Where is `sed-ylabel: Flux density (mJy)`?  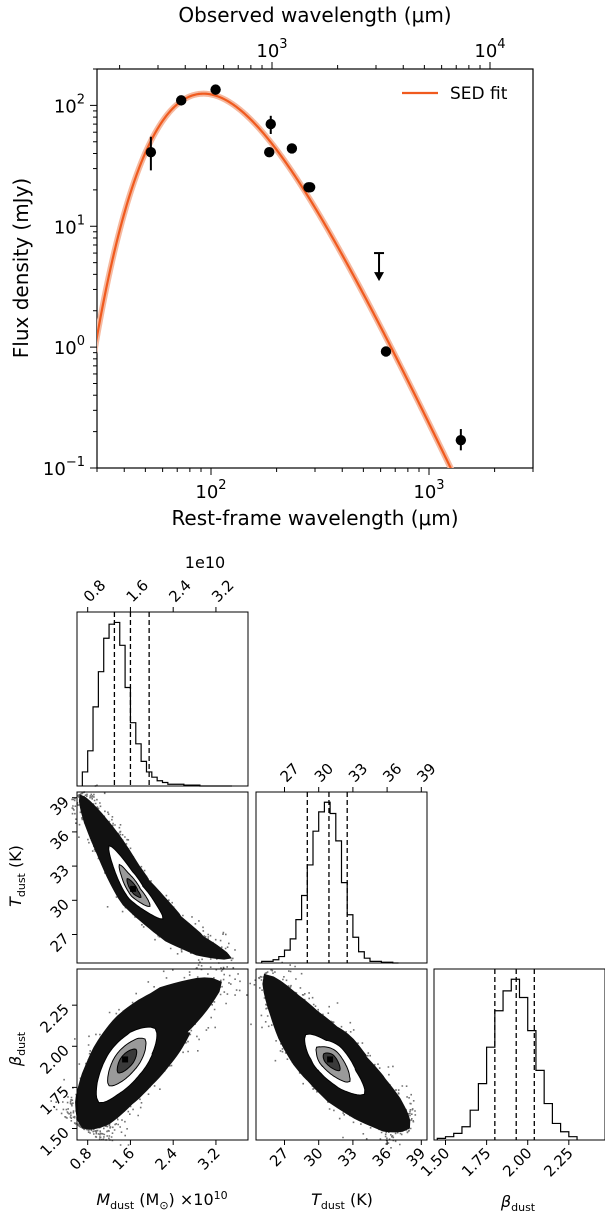
sed-ylabel: Flux density (mJy) is located at coordinates (21, 268).